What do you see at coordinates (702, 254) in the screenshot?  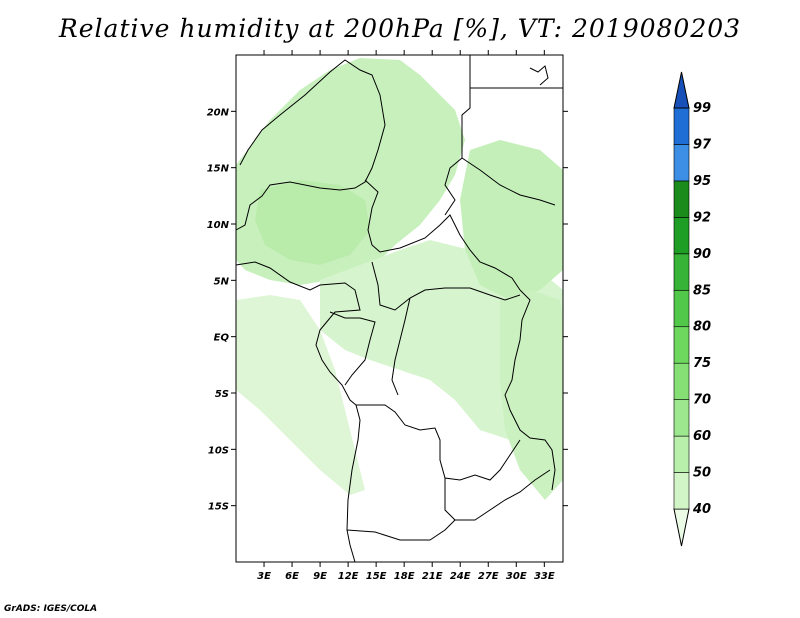 I see `colorbar-label: 90` at bounding box center [702, 254].